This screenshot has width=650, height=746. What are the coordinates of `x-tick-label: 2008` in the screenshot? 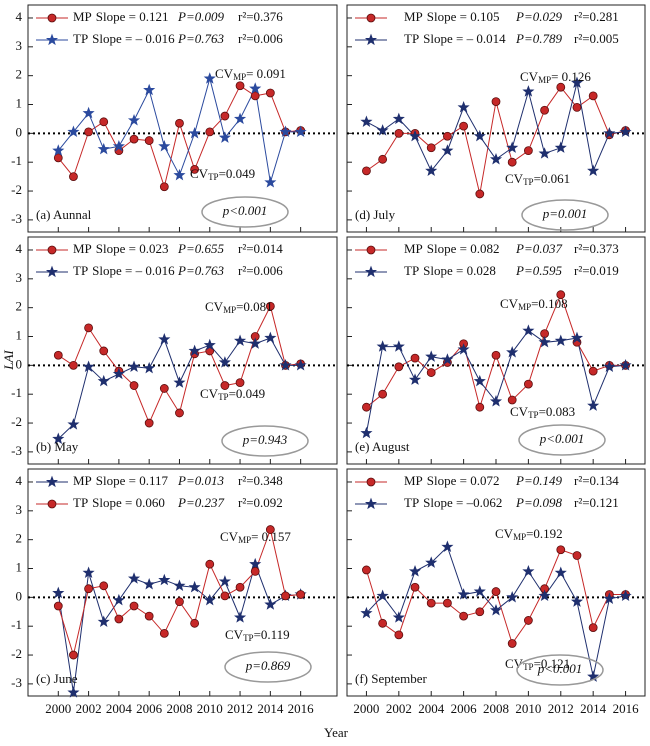 It's located at (179, 708).